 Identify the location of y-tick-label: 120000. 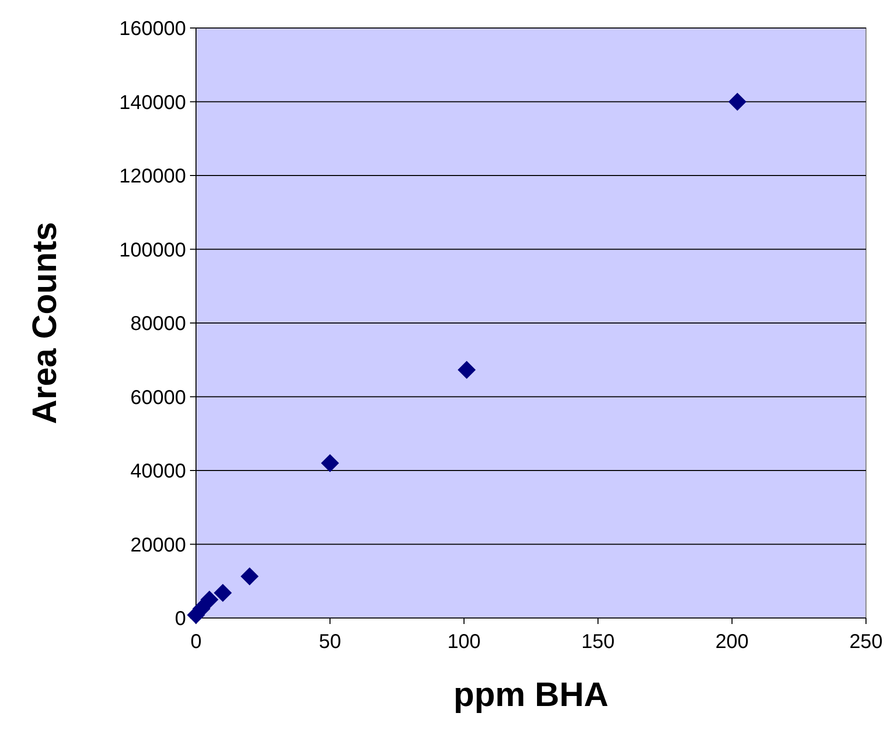
(152, 177).